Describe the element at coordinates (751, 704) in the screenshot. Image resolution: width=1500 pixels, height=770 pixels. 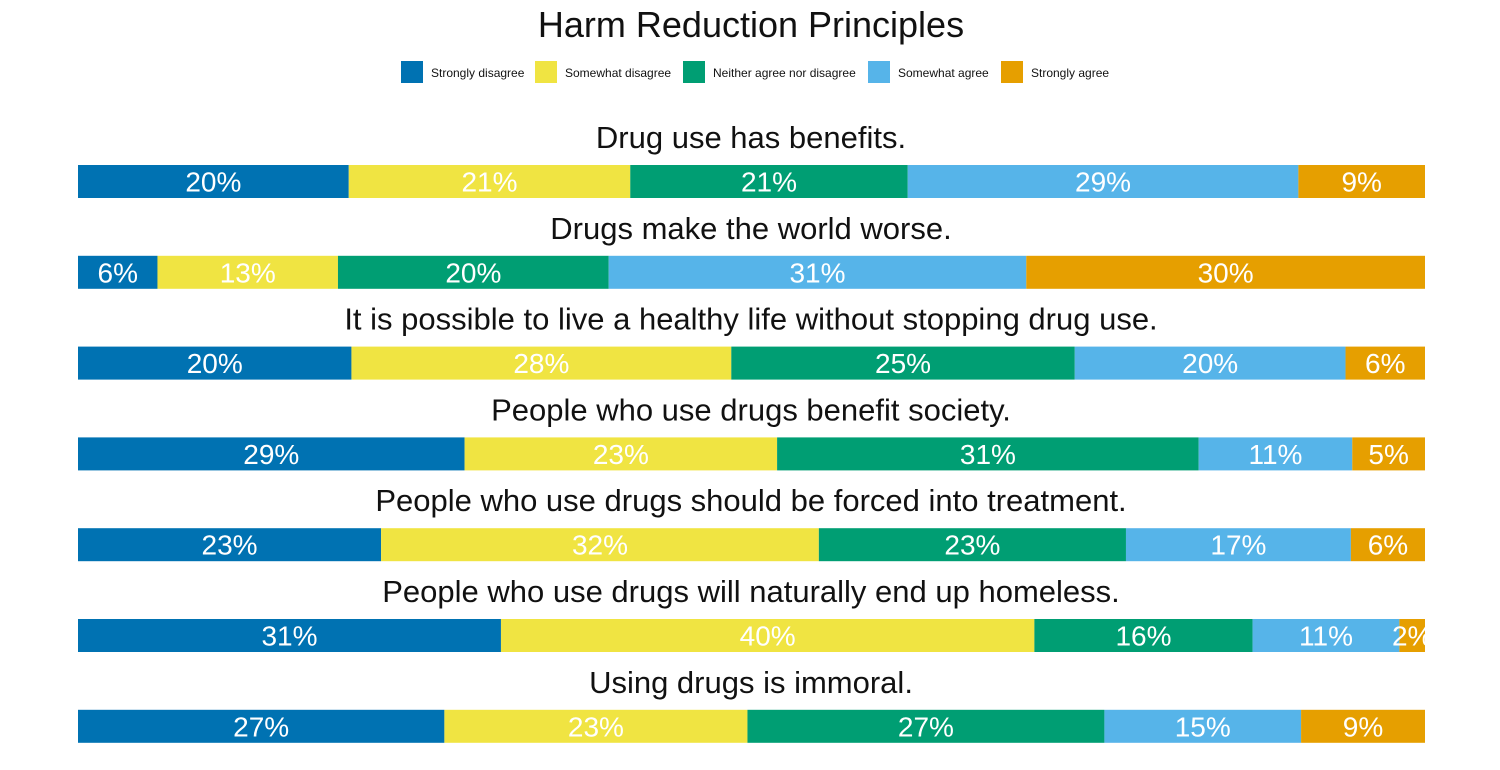
I see `statement-row: Using drugs is immoral. 27% 23% 27% 15% 9%` at that location.